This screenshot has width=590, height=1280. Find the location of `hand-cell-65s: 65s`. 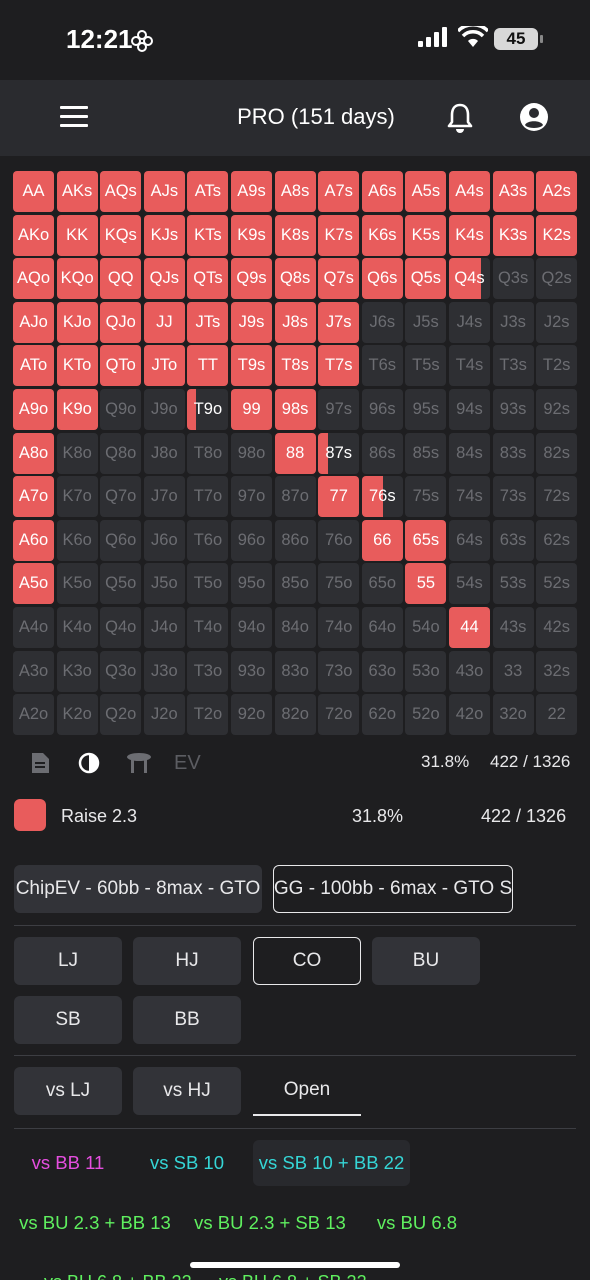

hand-cell-65s: 65s is located at coordinates (426, 540).